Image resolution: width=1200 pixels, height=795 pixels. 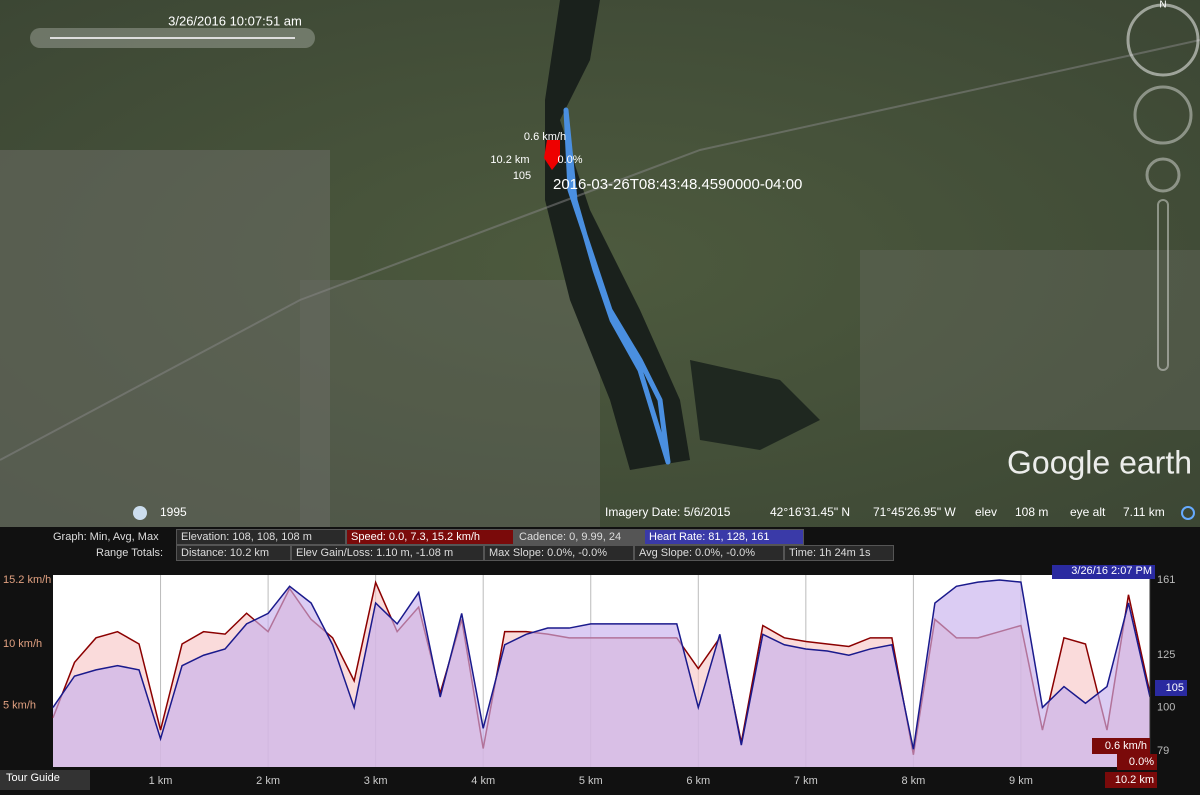 I want to click on marker-slope: 0.0%, so click(x=569, y=160).